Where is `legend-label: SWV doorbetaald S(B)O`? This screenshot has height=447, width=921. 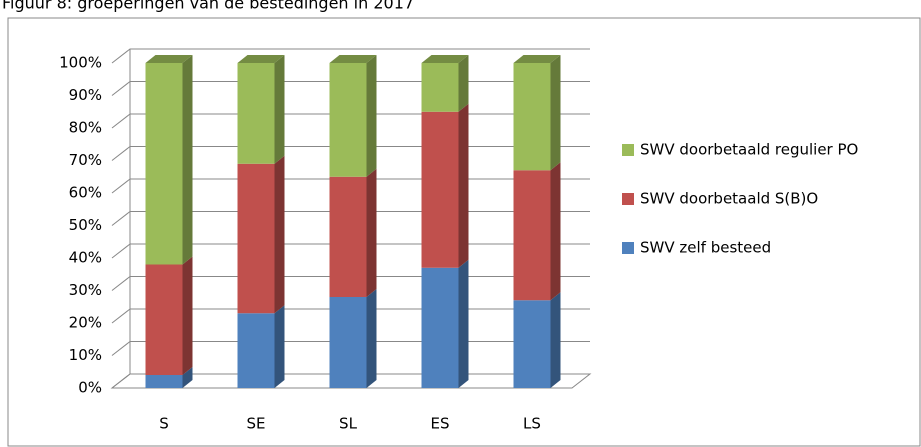
legend-label: SWV doorbetaald S(B)O is located at coordinates (729, 199).